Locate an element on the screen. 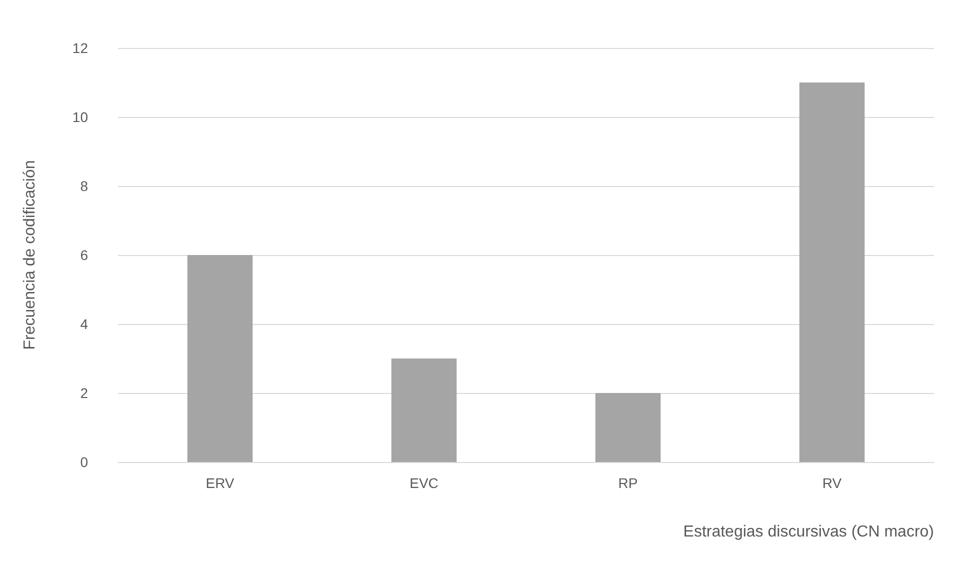  x-tick-label: RP is located at coordinates (628, 483).